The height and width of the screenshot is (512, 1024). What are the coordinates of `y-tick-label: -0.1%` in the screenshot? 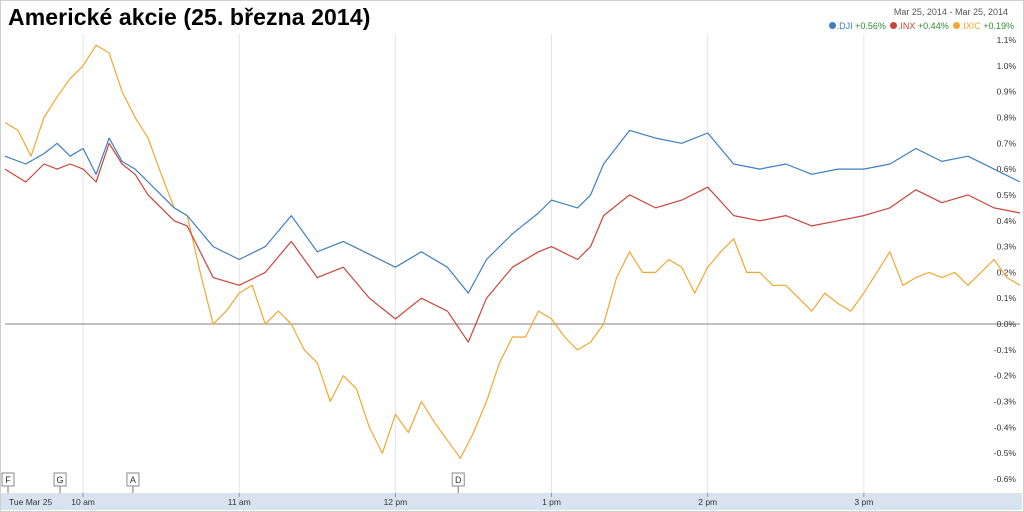 It's located at (1005, 350).